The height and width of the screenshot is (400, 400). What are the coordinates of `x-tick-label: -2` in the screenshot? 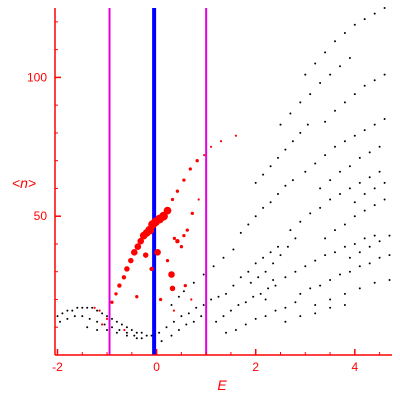 It's located at (57, 367).